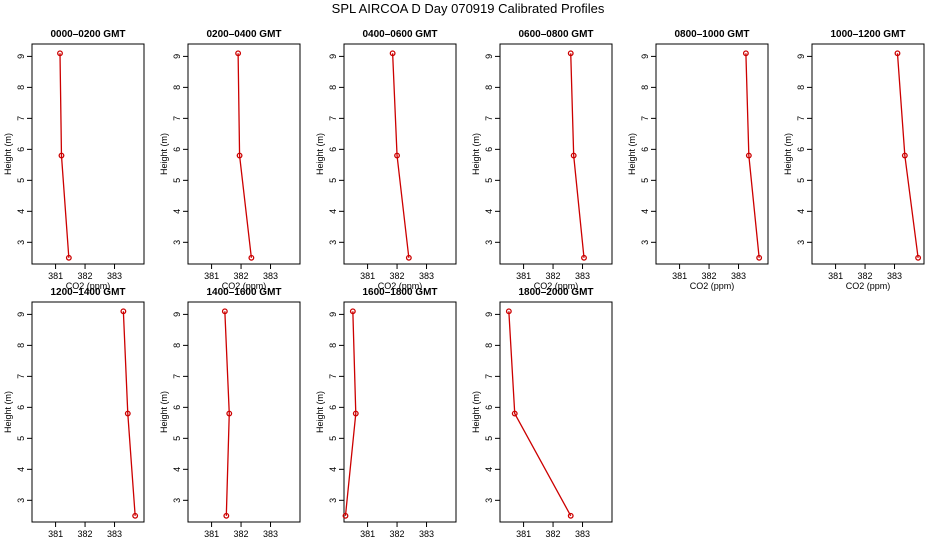 This screenshot has width=936, height=540. I want to click on panel-title: 0800–1000 GMT, so click(711, 34).